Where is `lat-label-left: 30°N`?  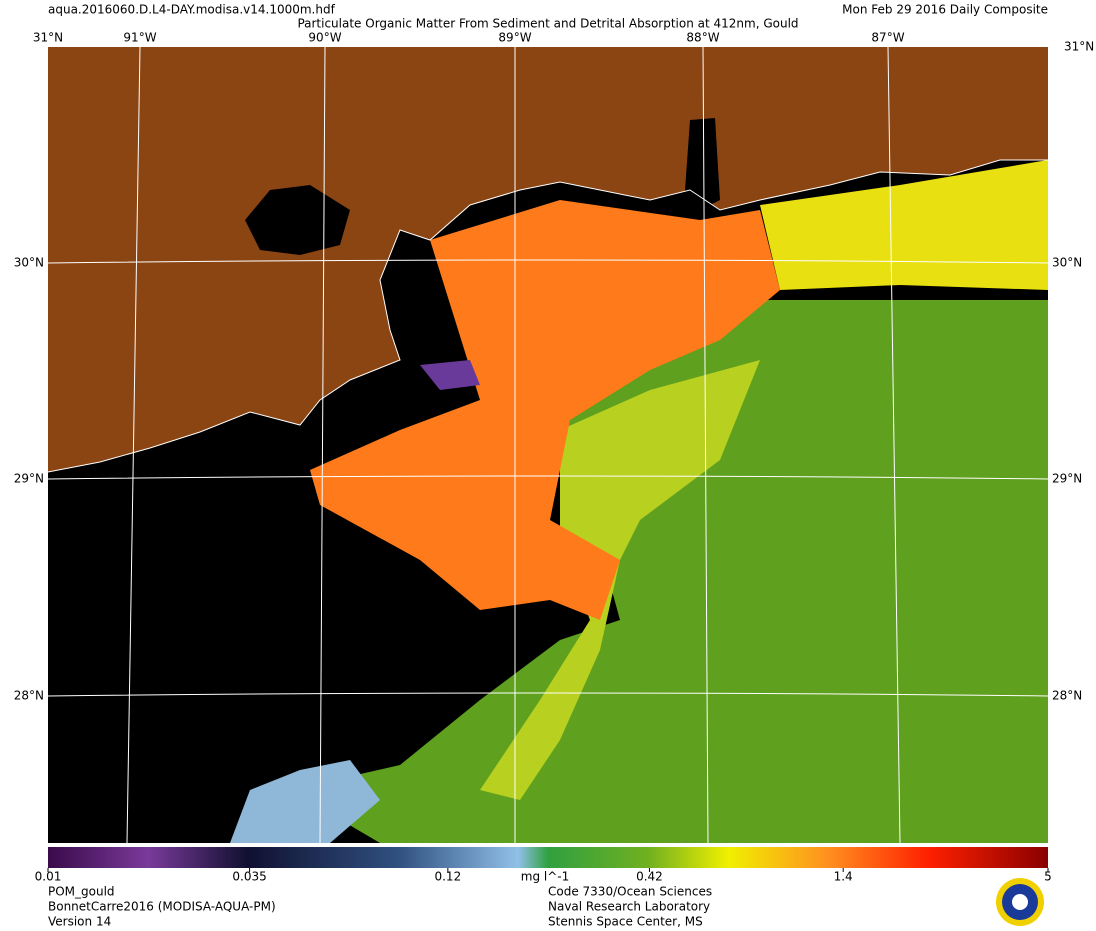 lat-label-left: 30°N is located at coordinates (29, 263).